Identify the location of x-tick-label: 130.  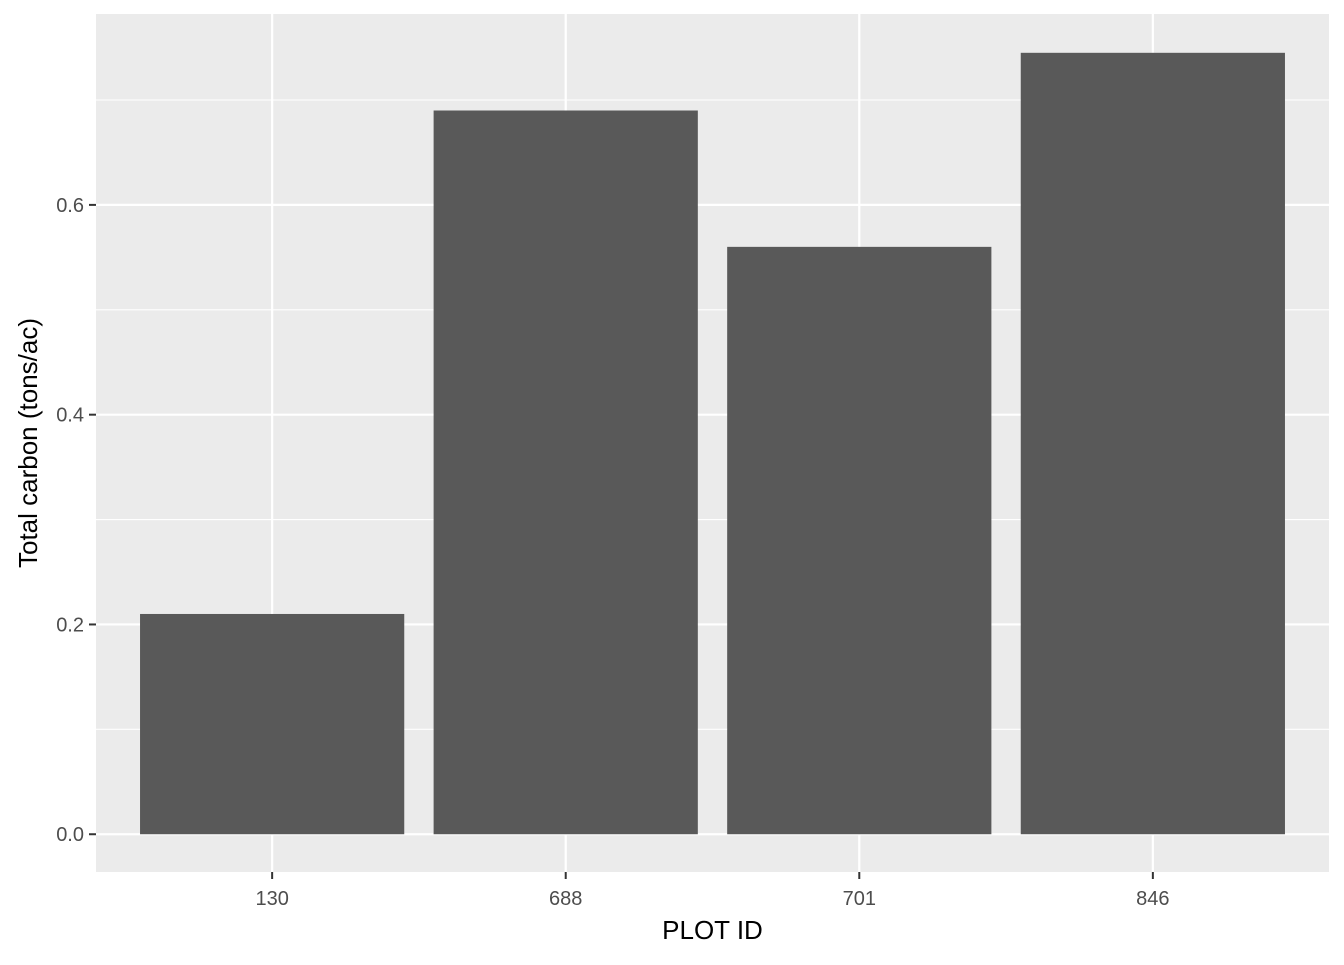
(271, 899).